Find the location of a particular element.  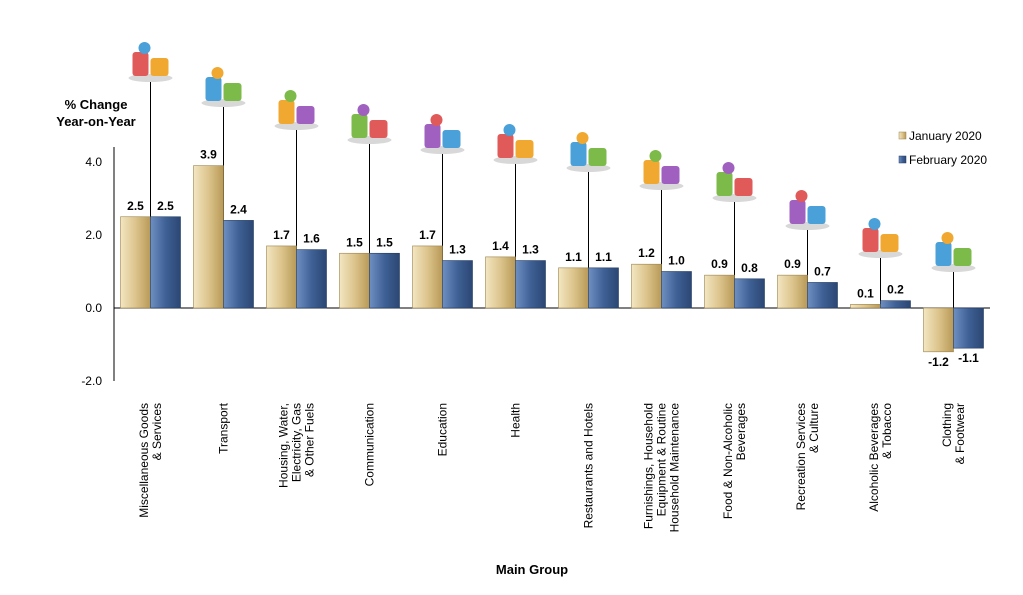

legend-swatch-january is located at coordinates (902, 135).